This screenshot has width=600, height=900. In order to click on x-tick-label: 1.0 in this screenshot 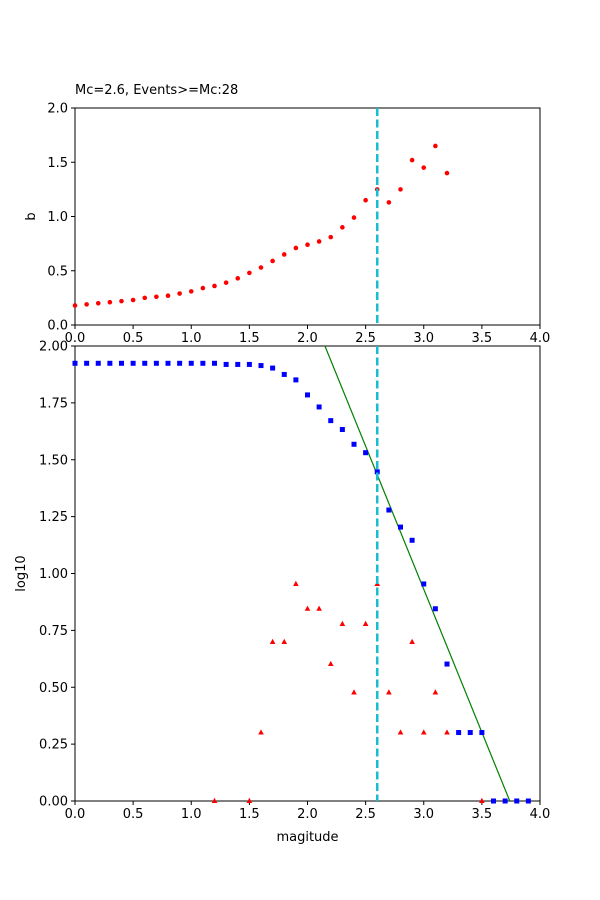, I will do `click(191, 814)`.